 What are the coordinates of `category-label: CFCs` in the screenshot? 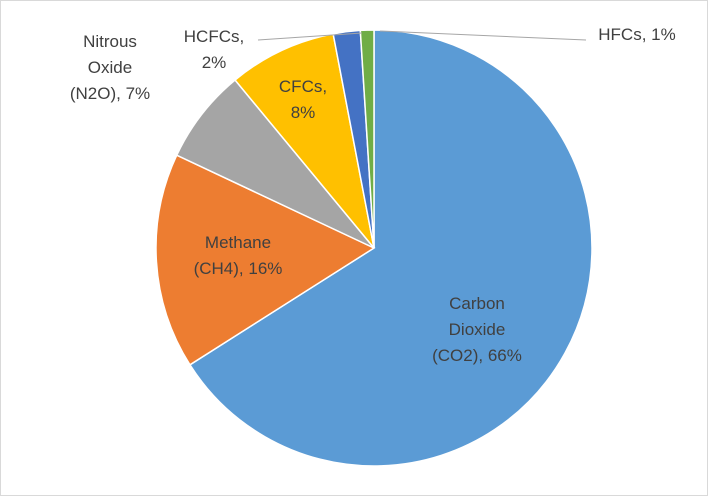 It's located at (303, 86).